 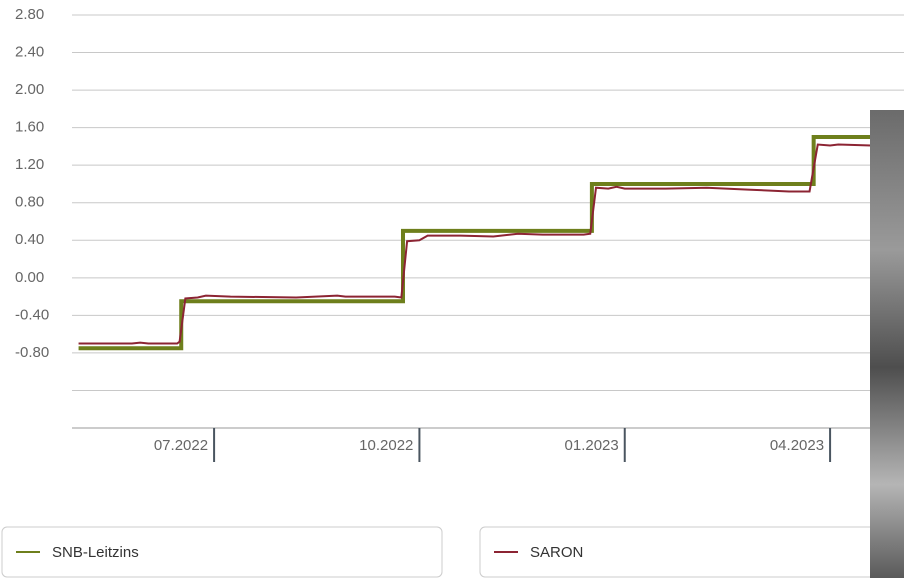 I want to click on y-tick-label: 0.40, so click(x=29, y=239).